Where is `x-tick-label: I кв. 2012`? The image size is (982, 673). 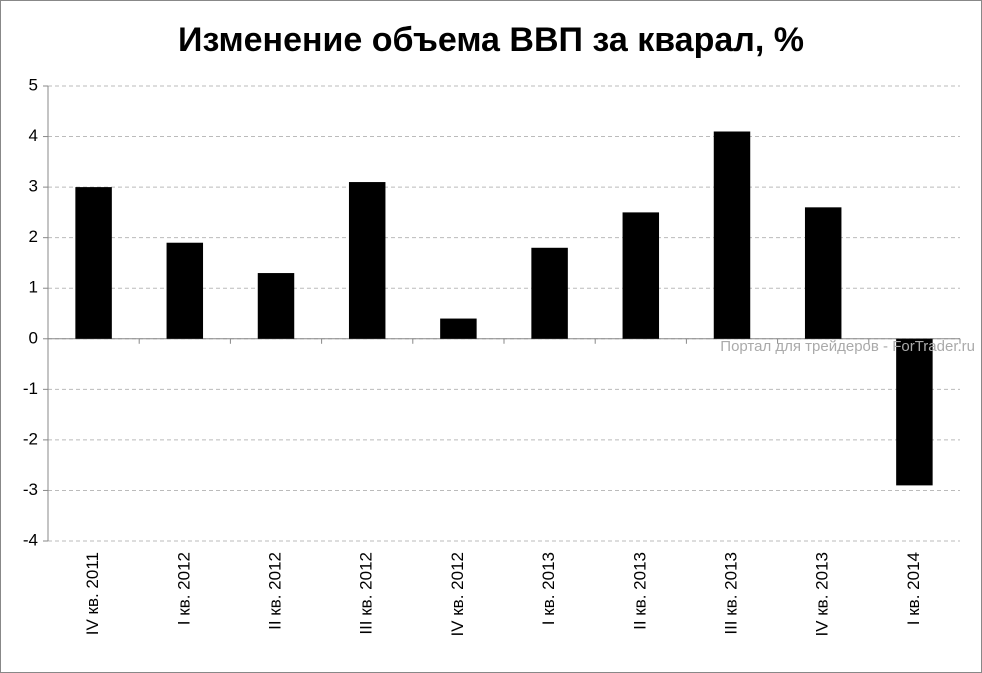 x-tick-label: I кв. 2012 is located at coordinates (183, 588).